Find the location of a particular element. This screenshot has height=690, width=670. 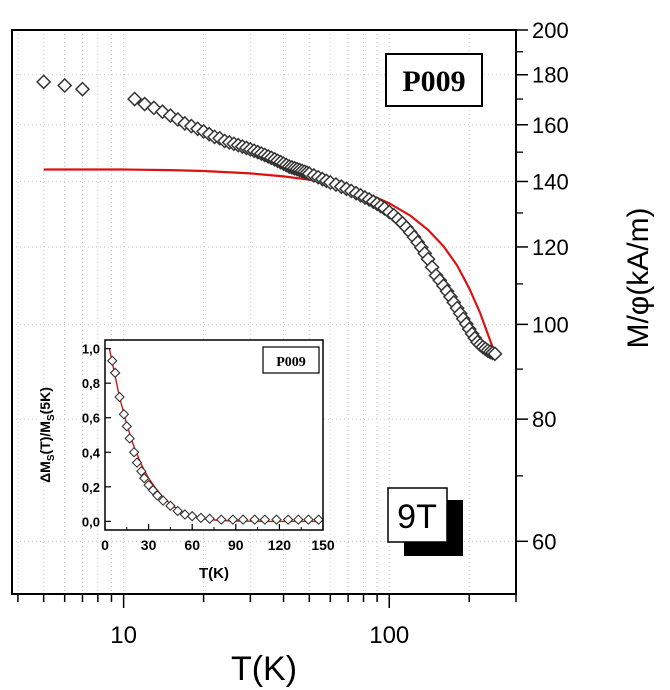

inset-x-ticks: 0 30 60 90 120 150 is located at coordinates (218, 538).